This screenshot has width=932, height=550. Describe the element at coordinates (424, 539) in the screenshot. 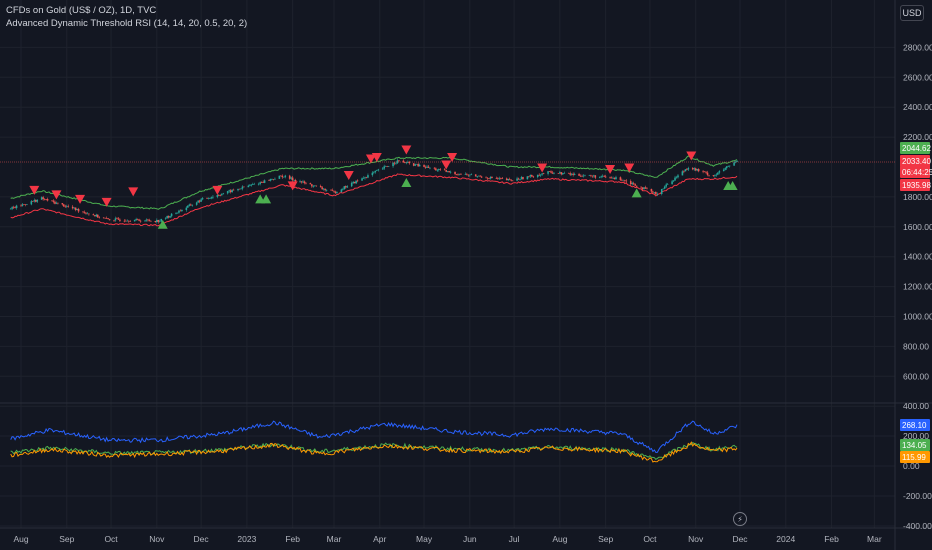

I see `x-tick-label: May` at that location.